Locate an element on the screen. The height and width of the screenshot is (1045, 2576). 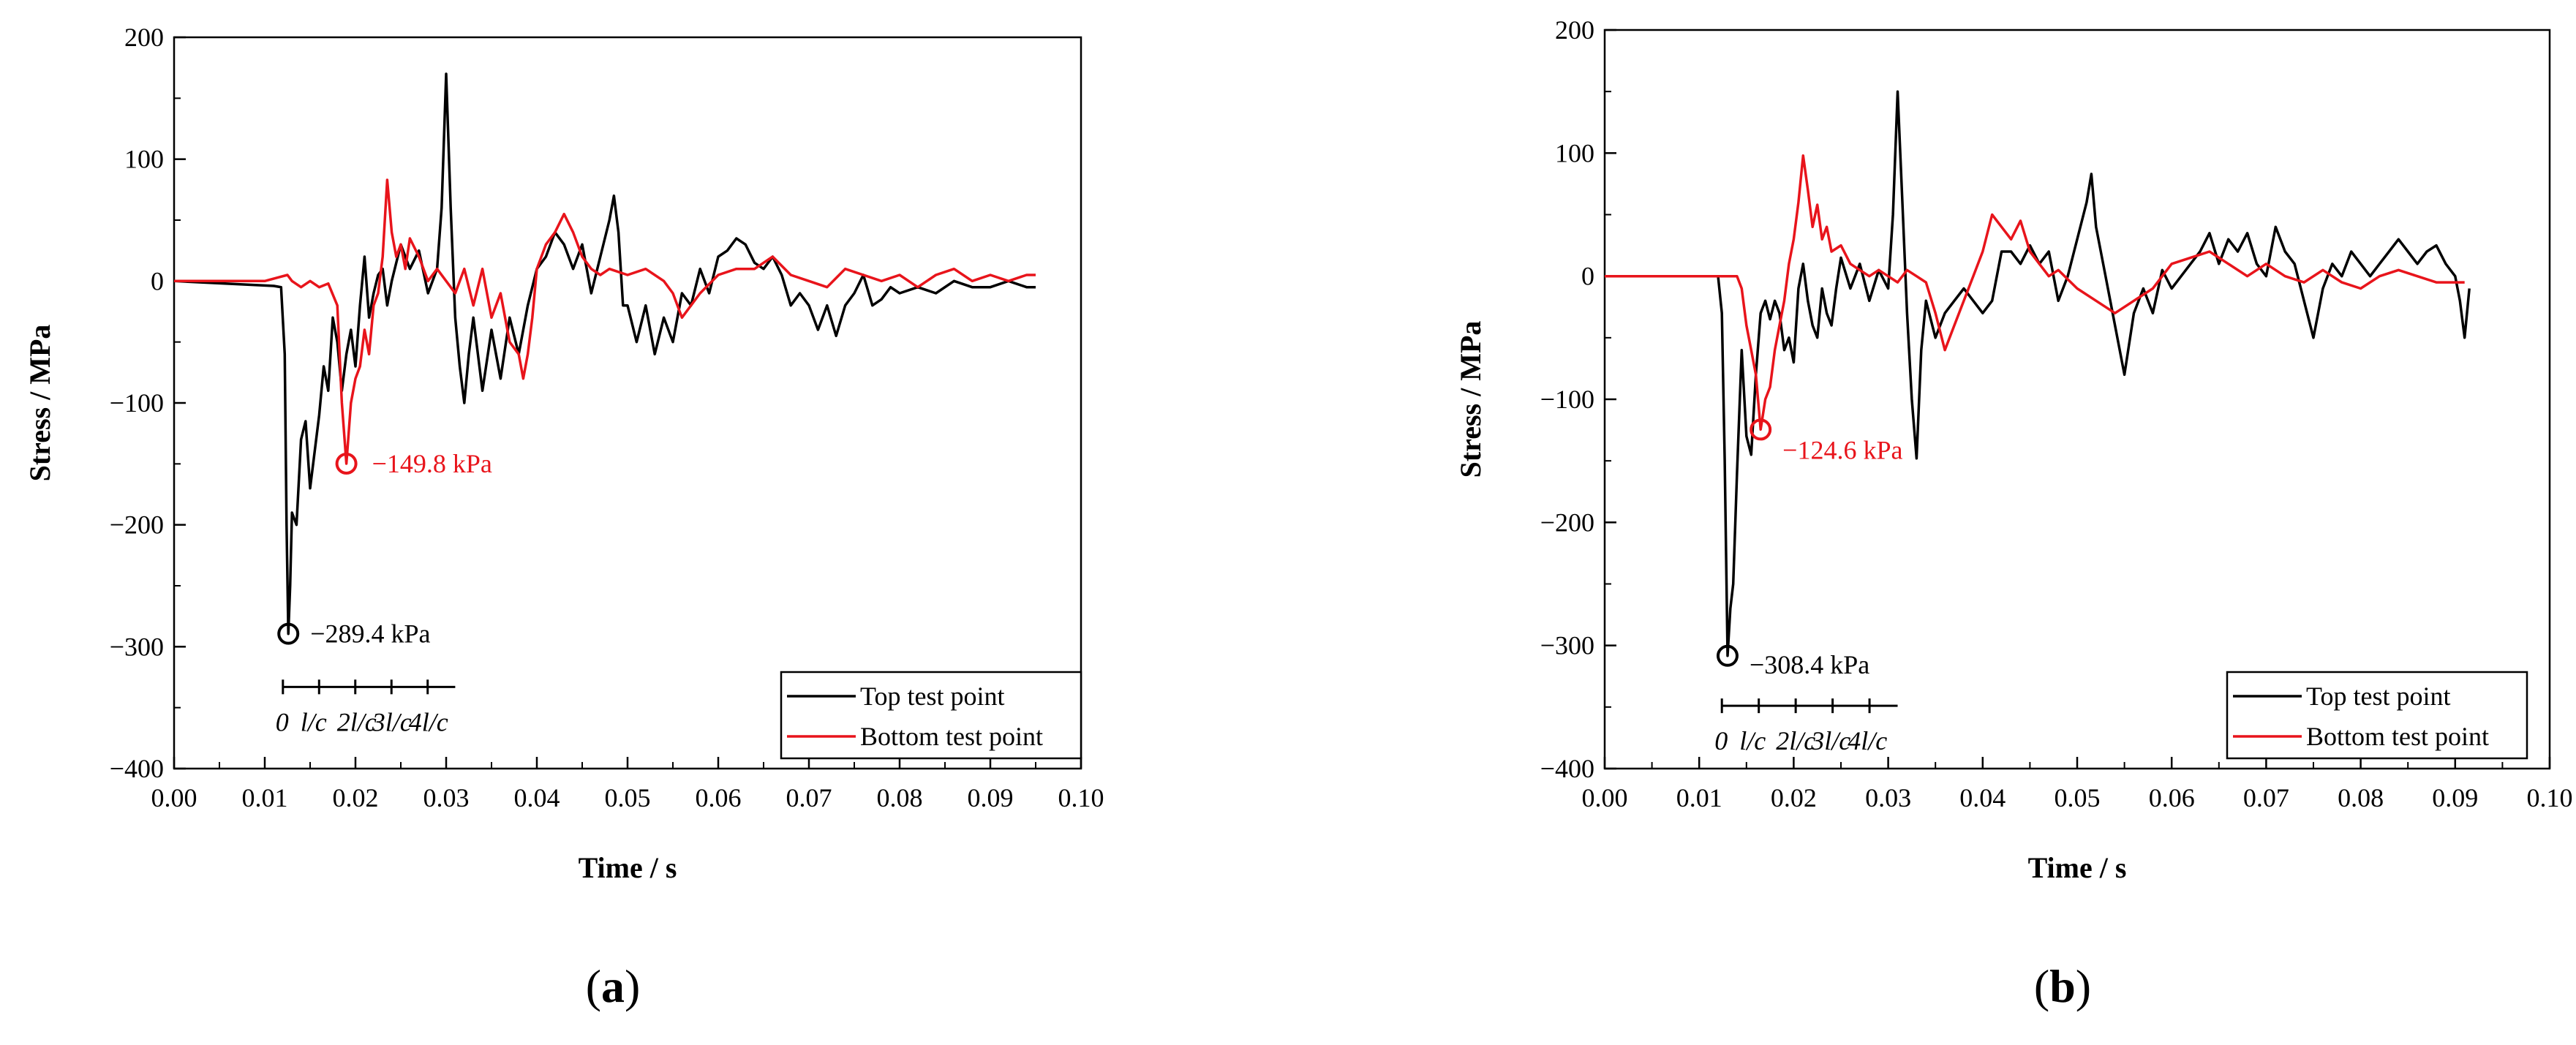
panel-a-y-tick-label: −400 is located at coordinates (137, 768).